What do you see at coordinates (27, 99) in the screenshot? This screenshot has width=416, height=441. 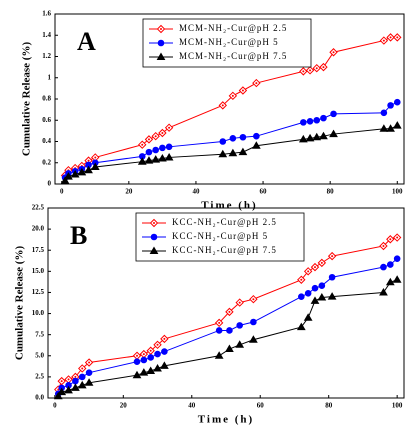 I see `y-axis-label: Cumulative Release (%)` at bounding box center [27, 99].